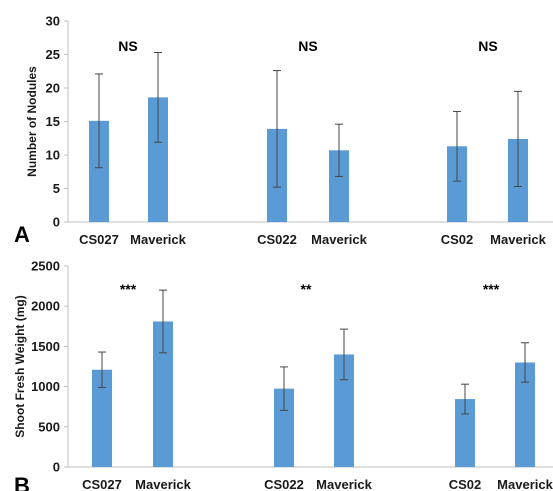 This screenshot has width=553, height=491. I want to click on y-tick-label: 5, so click(56, 188).